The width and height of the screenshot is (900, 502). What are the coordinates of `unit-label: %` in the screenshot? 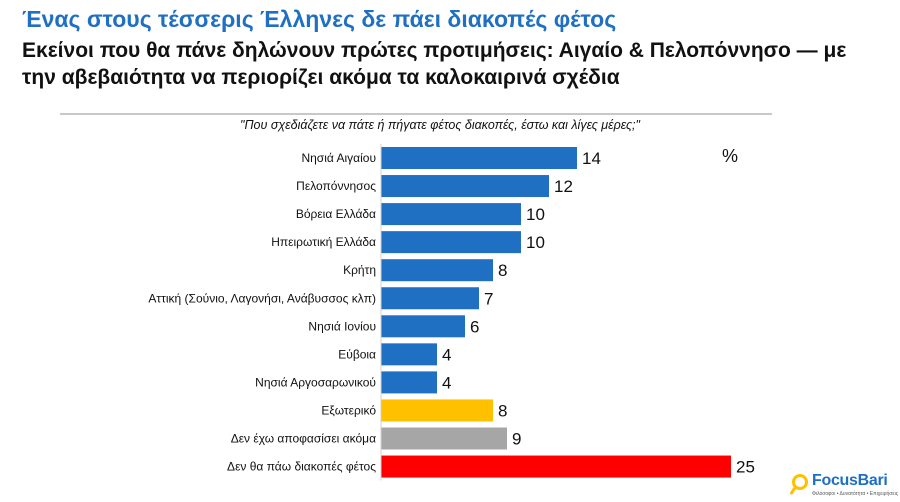 It's located at (730, 156).